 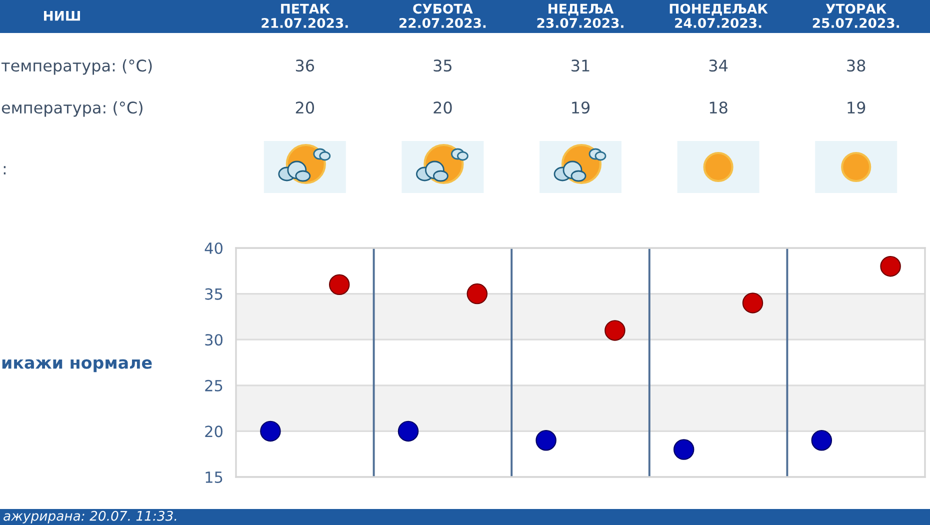 I want to click on text: ПЕТАК 21.07.2023., so click(x=305, y=16).